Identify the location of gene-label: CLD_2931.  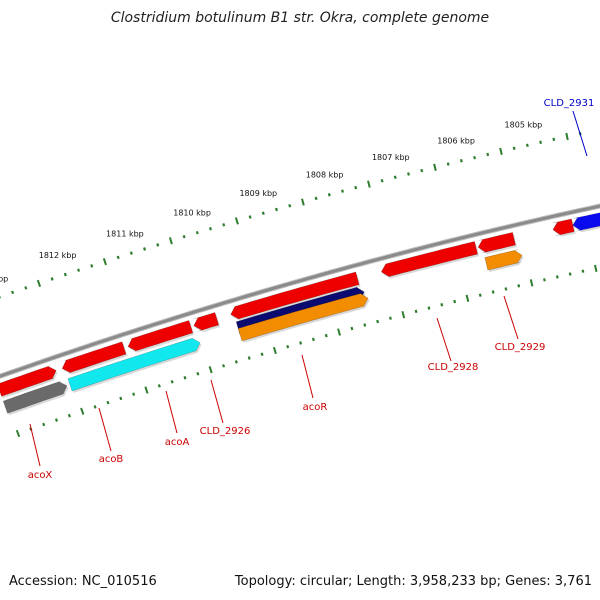
(569, 103).